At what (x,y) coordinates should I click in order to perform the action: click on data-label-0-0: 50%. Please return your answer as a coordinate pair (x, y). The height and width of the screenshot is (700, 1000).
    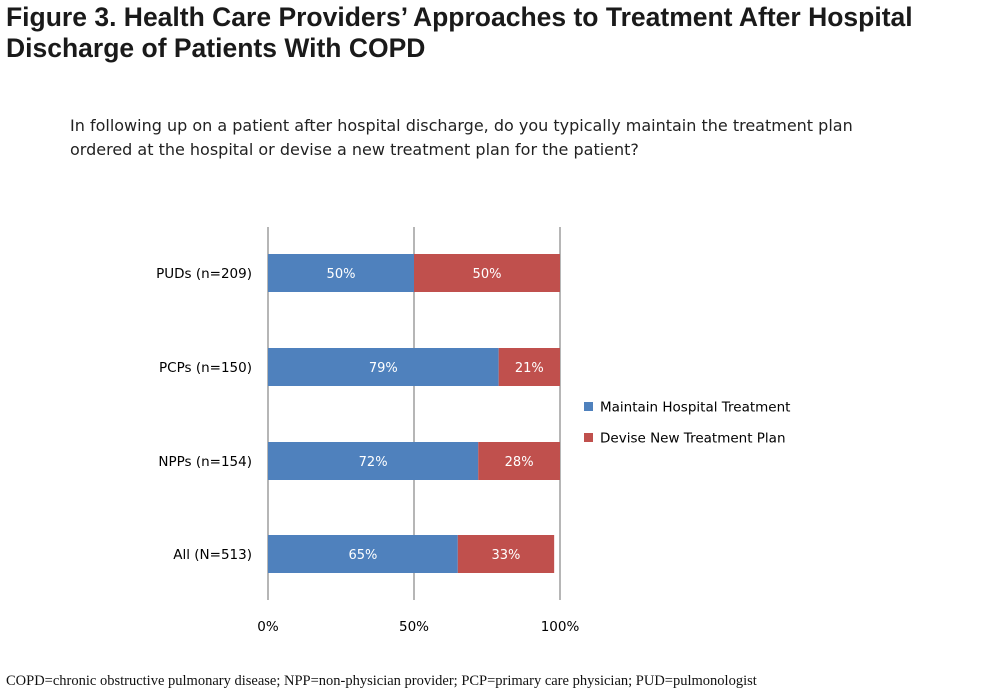
    Looking at the image, I should click on (341, 274).